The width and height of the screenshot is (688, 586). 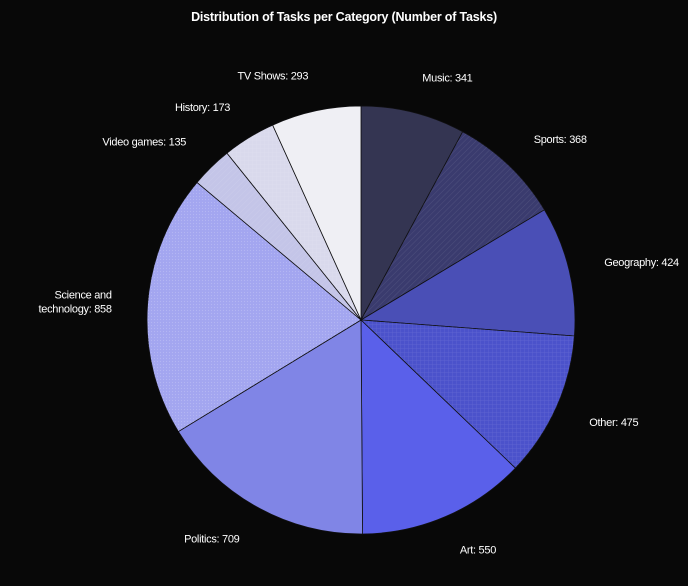 I want to click on slice-label-science-and-technology: Science and technology: 858, so click(x=75, y=302).